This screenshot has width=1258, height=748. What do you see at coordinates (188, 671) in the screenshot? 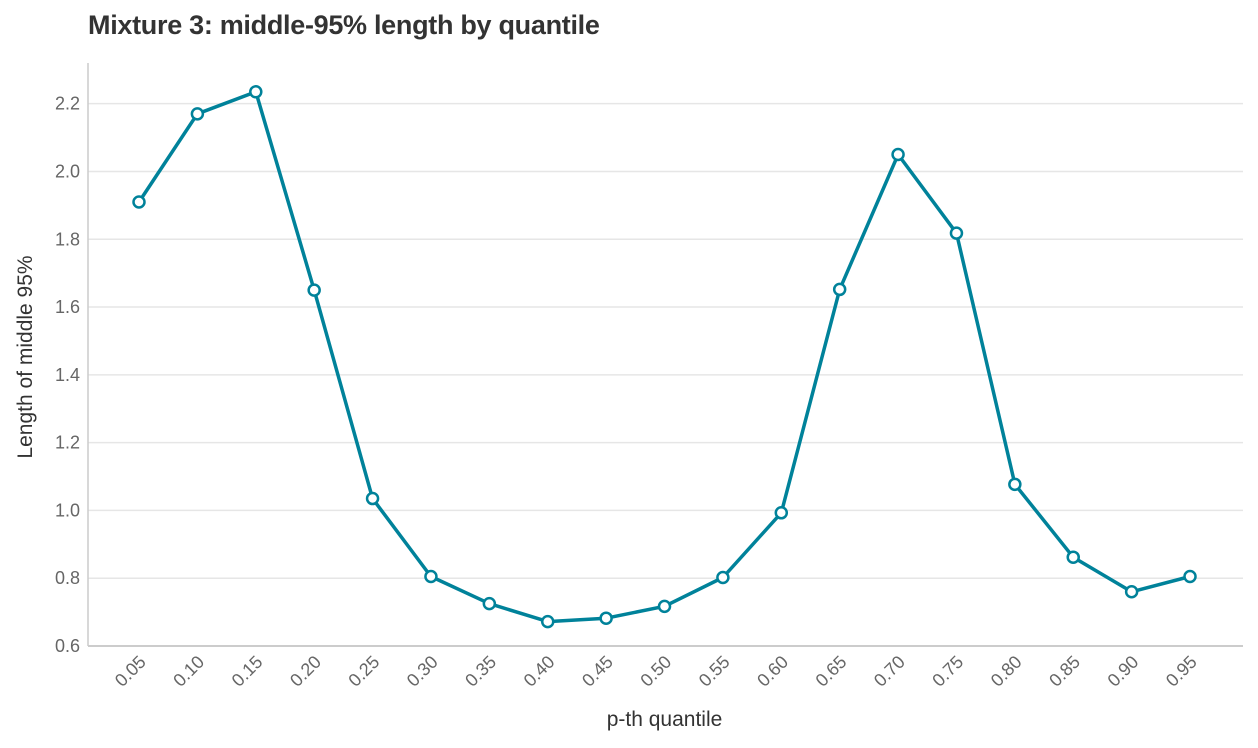
I see `x-tick-label: 0.10` at bounding box center [188, 671].